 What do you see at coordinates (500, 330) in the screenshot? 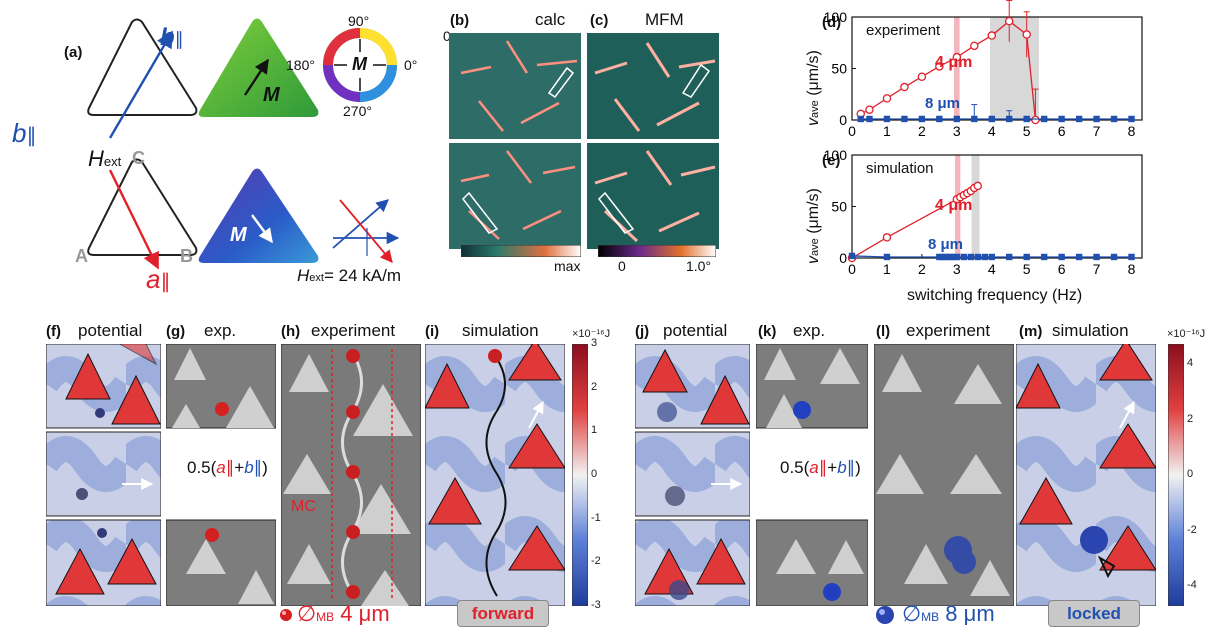
I see `panel-i-title: simulation` at bounding box center [500, 330].